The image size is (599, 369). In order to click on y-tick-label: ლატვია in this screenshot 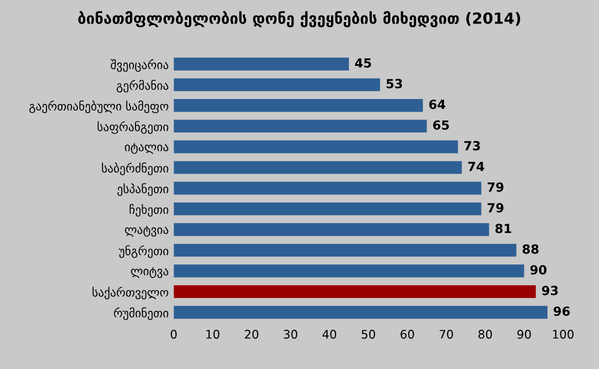, I will do `click(146, 231)`.